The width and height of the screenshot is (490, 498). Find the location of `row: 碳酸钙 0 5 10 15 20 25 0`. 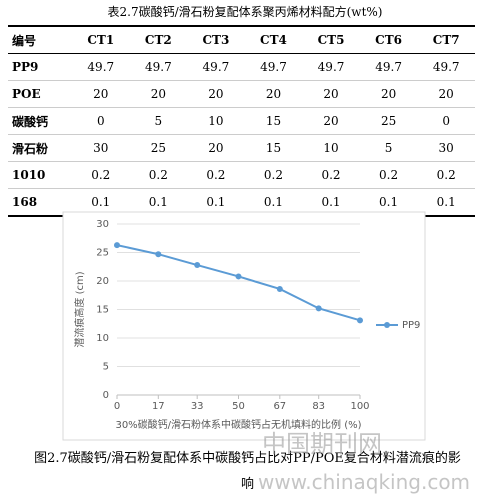

row: 碳酸钙 0 5 10 15 20 25 0 is located at coordinates (241, 121).